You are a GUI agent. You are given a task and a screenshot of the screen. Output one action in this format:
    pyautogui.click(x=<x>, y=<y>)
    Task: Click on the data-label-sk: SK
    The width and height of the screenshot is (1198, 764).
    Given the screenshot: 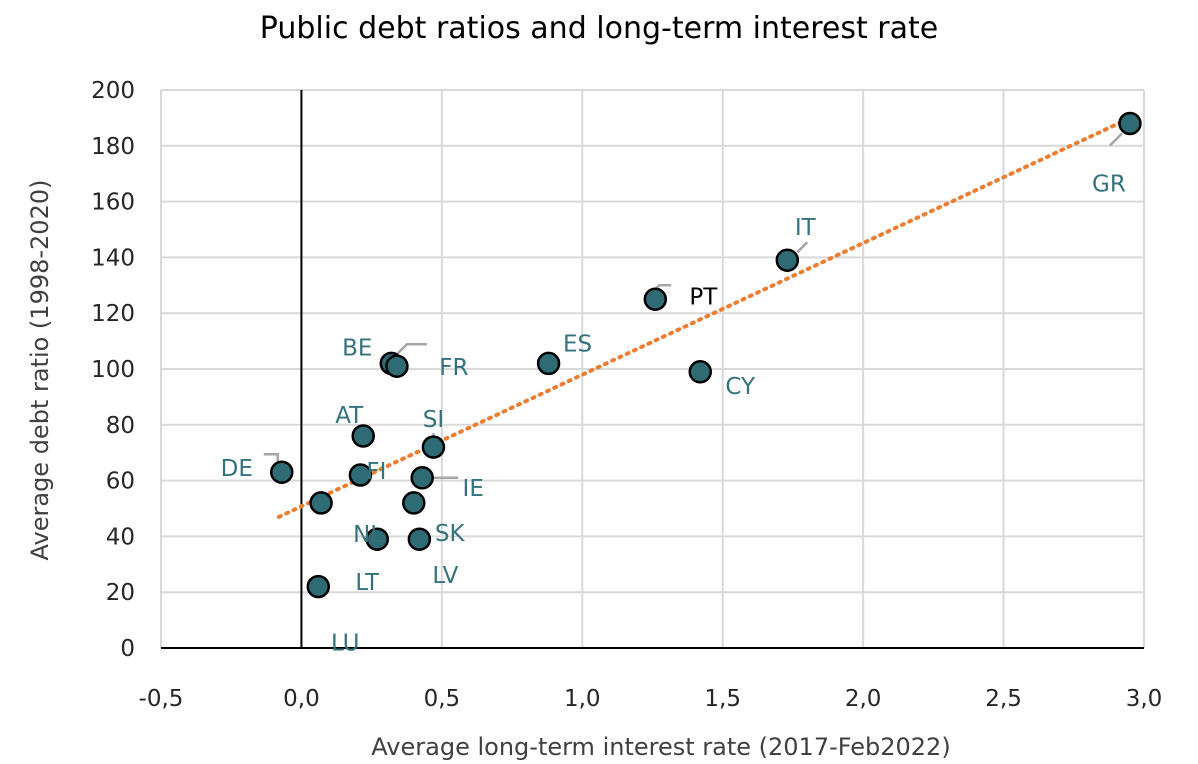 What is the action you would take?
    pyautogui.click(x=450, y=534)
    